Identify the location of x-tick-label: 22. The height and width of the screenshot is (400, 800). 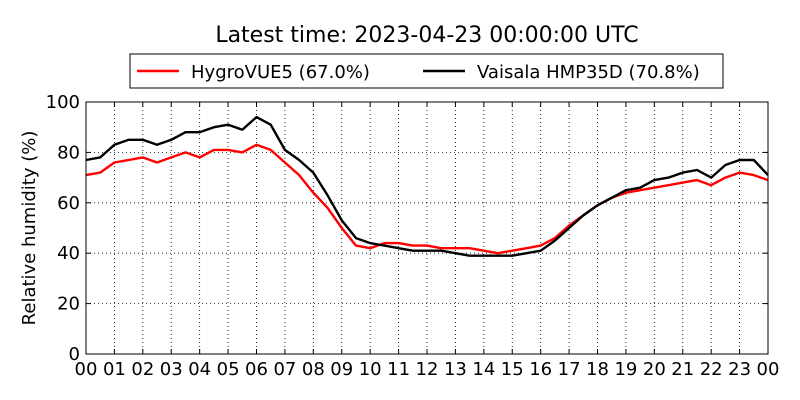
(711, 369).